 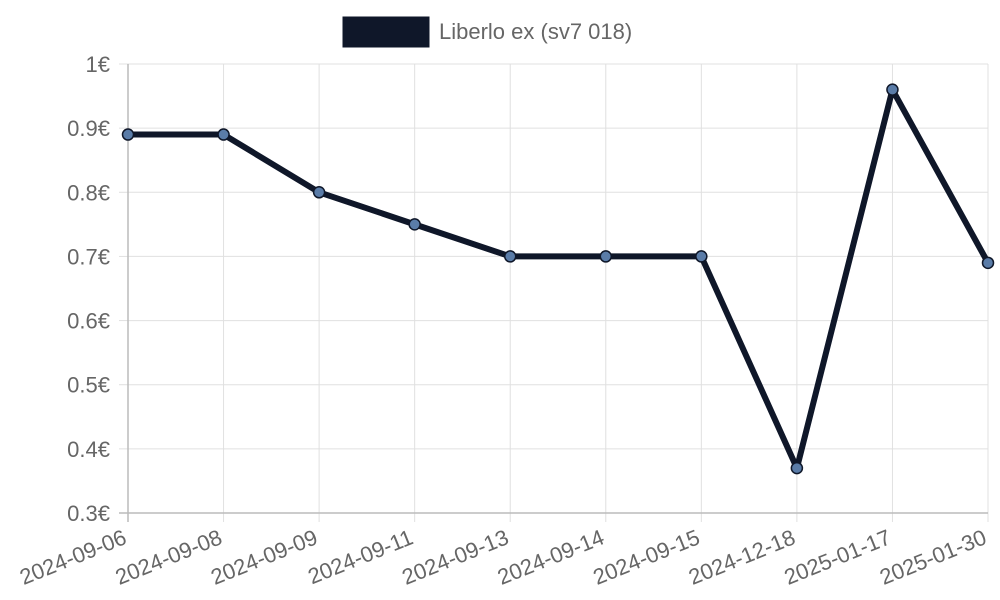 I want to click on x-tick-label: 2024-09-09, so click(x=264, y=556).